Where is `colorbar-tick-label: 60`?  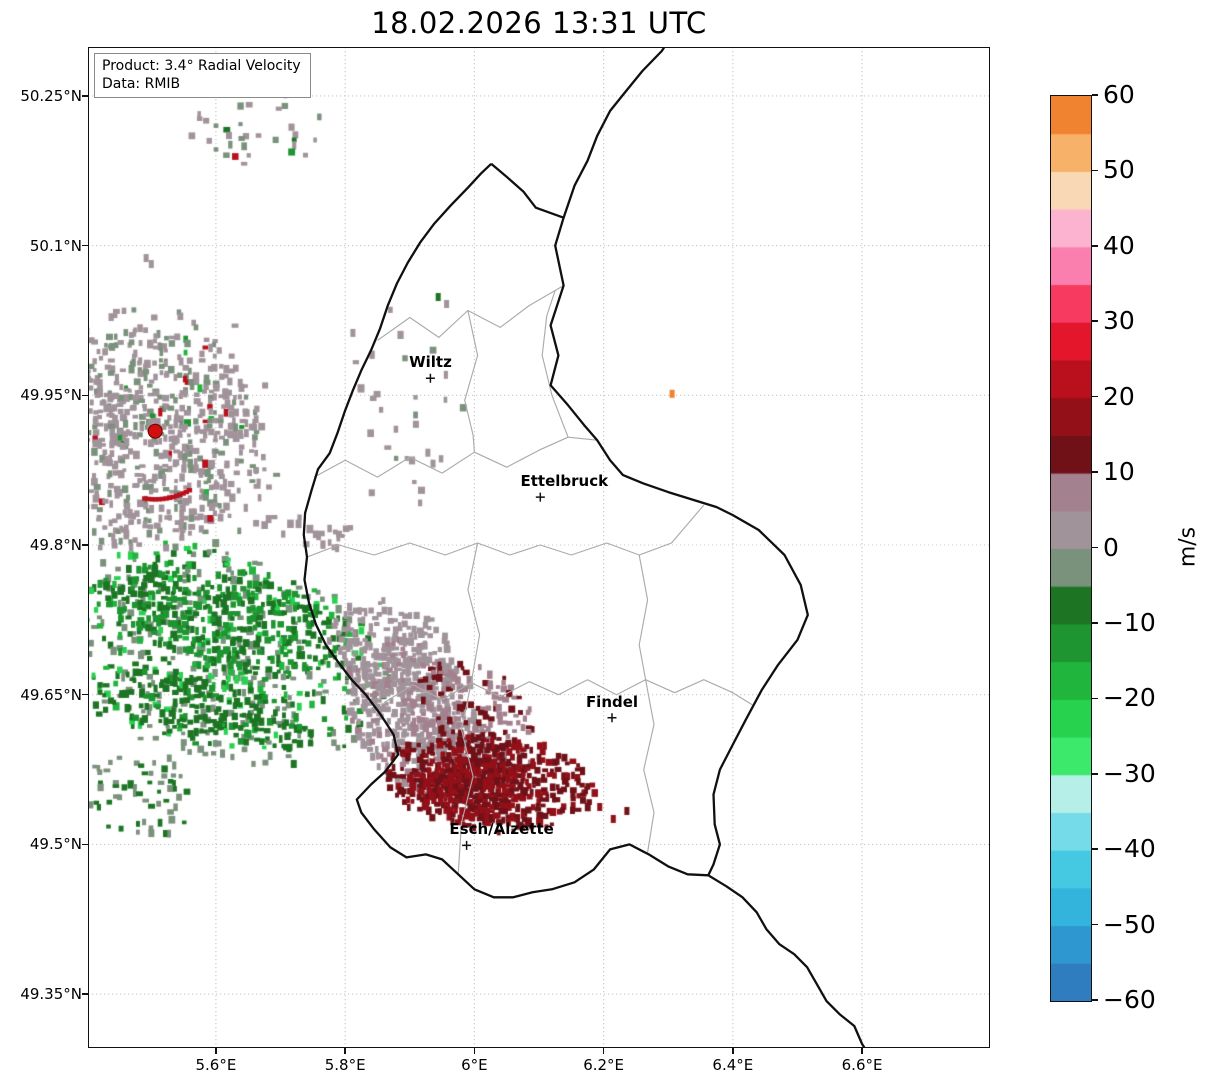 colorbar-tick-label: 60 is located at coordinates (1119, 94).